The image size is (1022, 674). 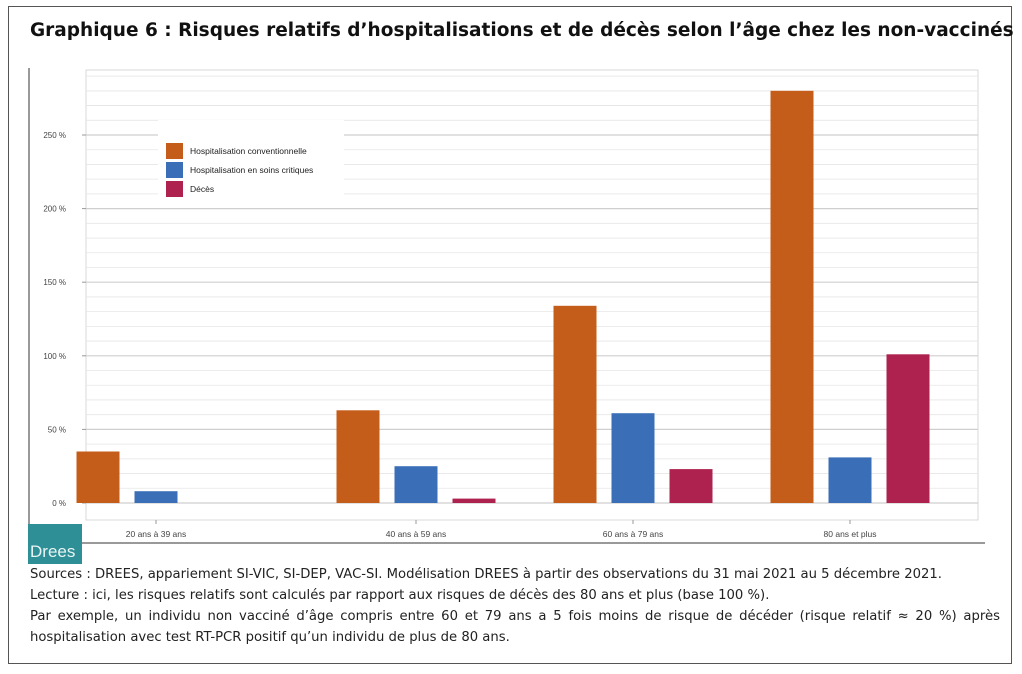 I want to click on legend-label: Hospitalisation conventionnelle, so click(x=248, y=151).